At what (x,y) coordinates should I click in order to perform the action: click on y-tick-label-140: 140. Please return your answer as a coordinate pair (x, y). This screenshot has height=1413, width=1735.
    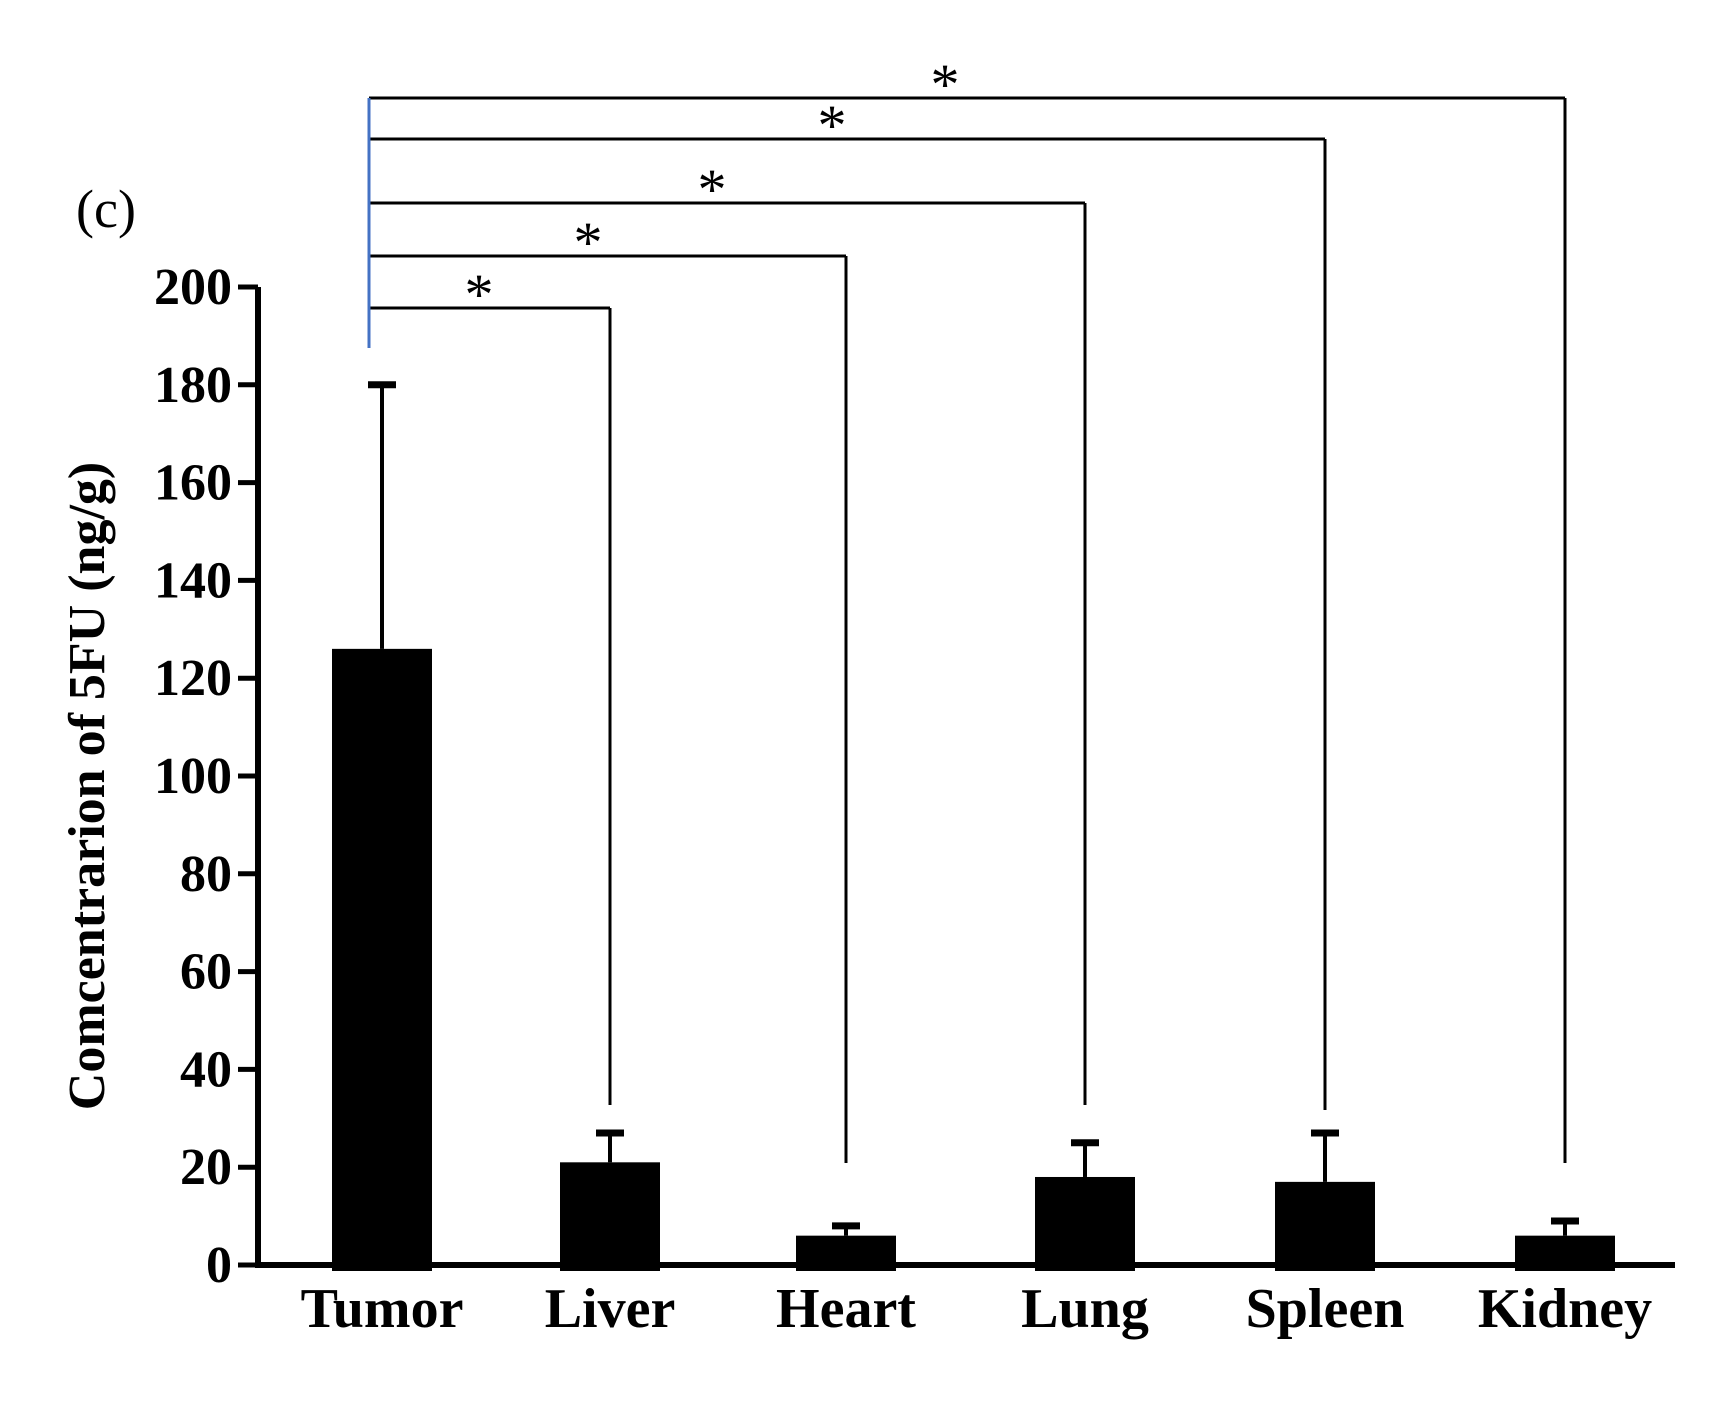
    Looking at the image, I should click on (193, 580).